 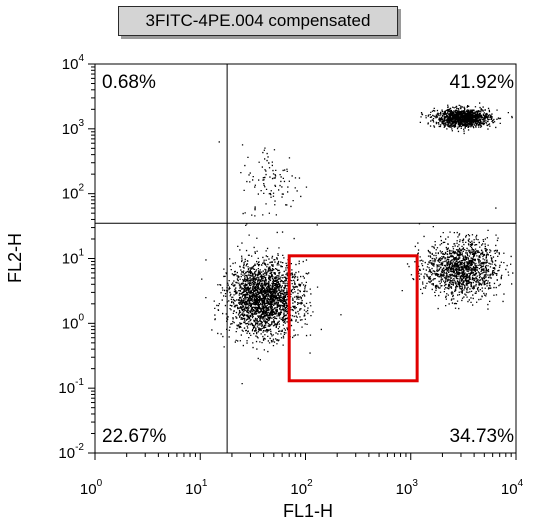 What do you see at coordinates (15, 258) in the screenshot?
I see `y-axis-label: FL2-H` at bounding box center [15, 258].